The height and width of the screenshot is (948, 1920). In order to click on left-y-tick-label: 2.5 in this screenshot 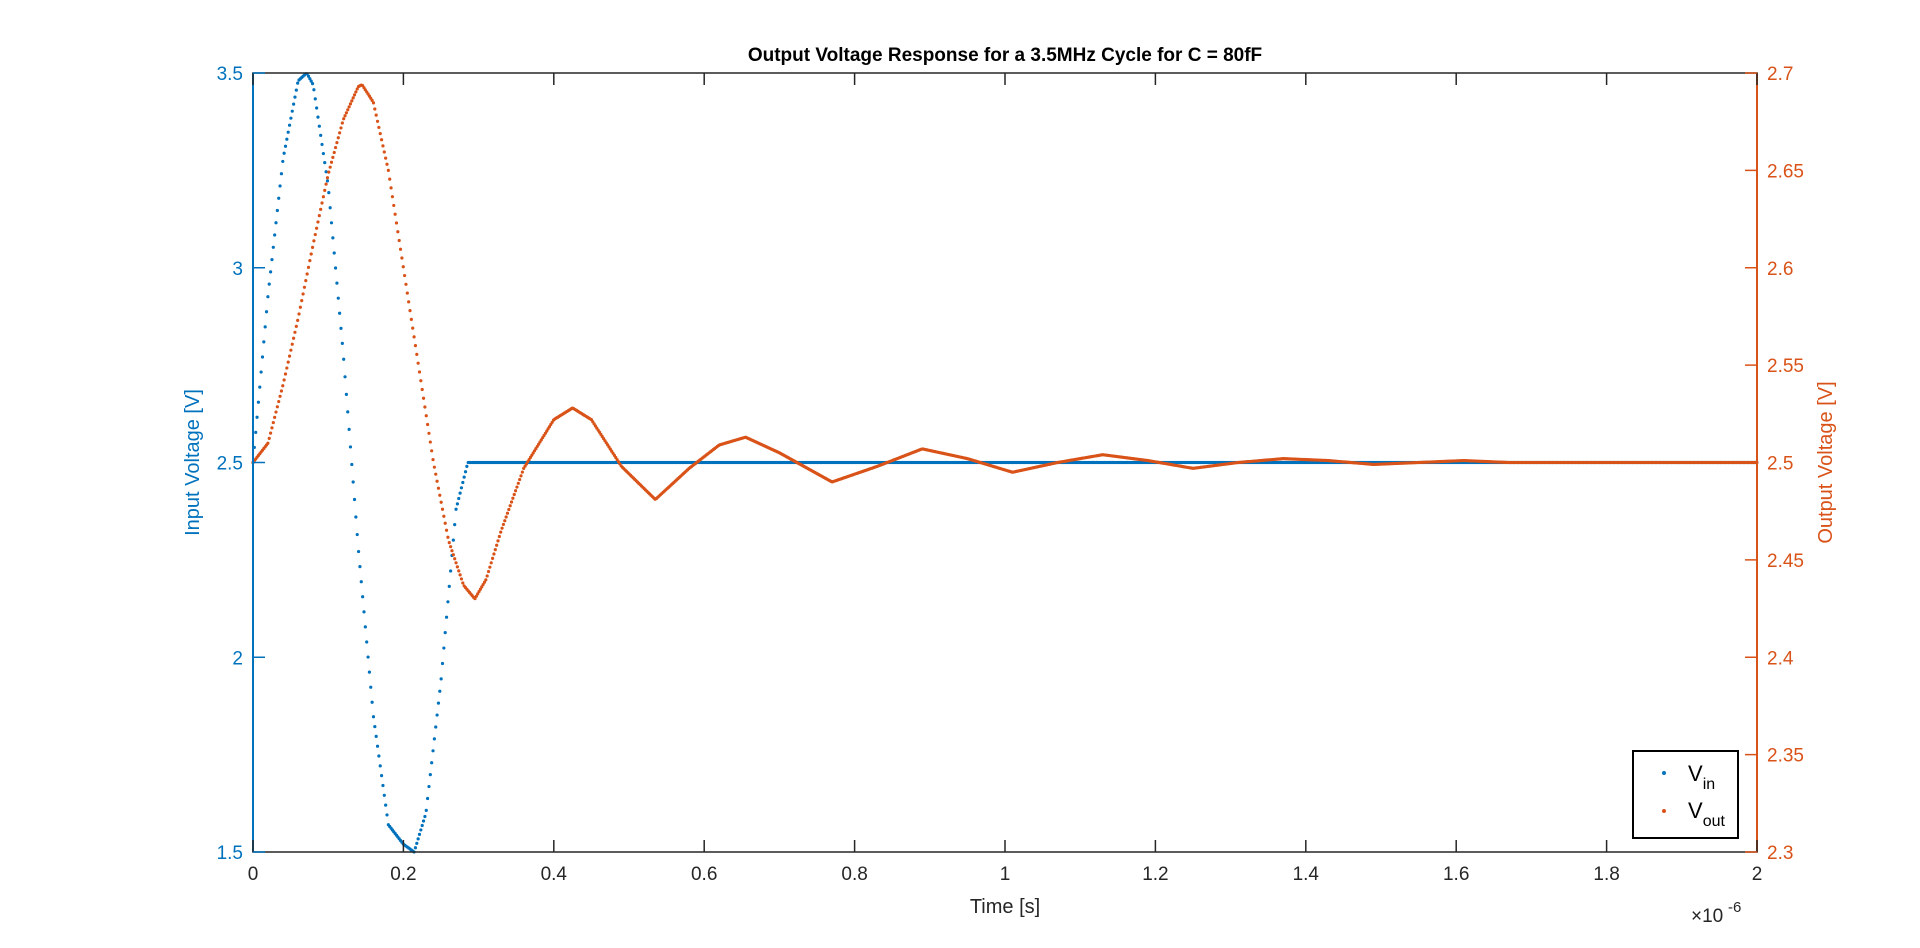, I will do `click(230, 464)`.